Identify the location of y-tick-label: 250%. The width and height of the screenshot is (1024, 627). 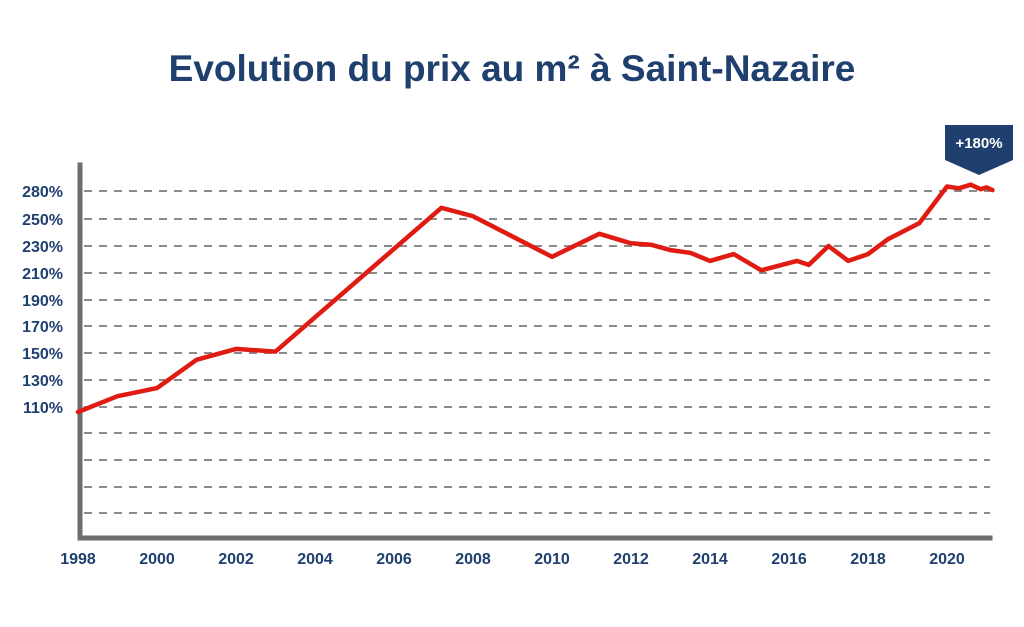
(42, 220).